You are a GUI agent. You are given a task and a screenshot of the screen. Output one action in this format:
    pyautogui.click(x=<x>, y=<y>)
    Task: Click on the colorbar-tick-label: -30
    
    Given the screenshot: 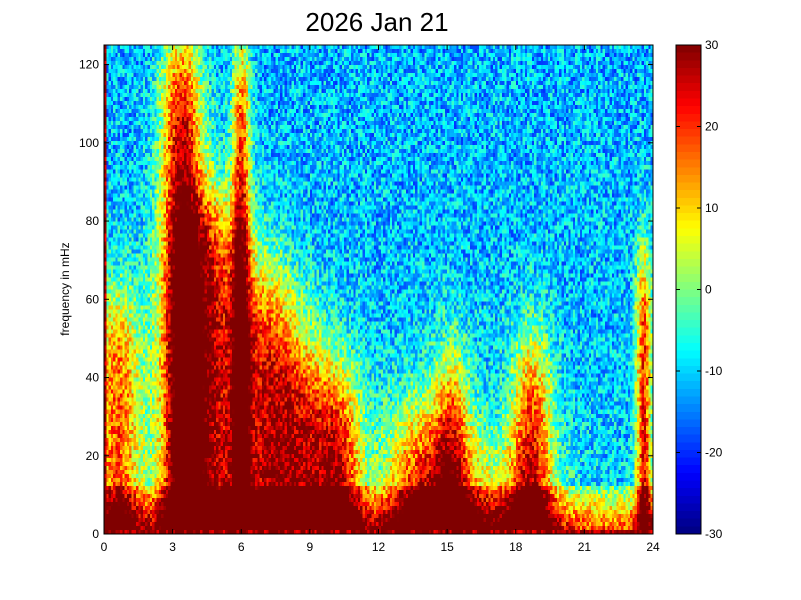 What is the action you would take?
    pyautogui.click(x=714, y=534)
    